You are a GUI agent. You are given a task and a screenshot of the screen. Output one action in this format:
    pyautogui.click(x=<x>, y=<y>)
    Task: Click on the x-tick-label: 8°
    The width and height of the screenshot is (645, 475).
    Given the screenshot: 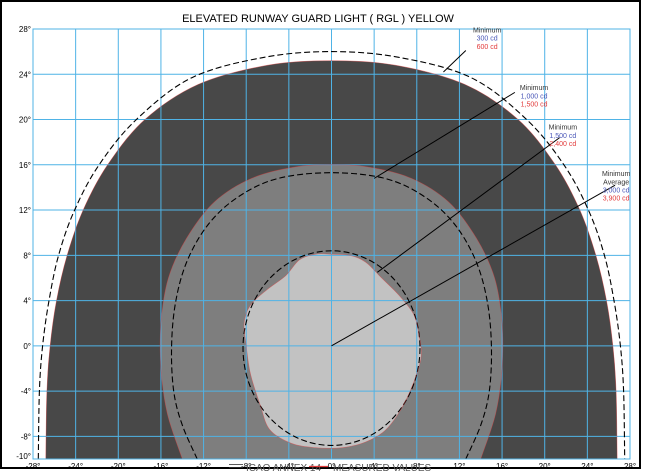 What is the action you would take?
    pyautogui.click(x=417, y=466)
    